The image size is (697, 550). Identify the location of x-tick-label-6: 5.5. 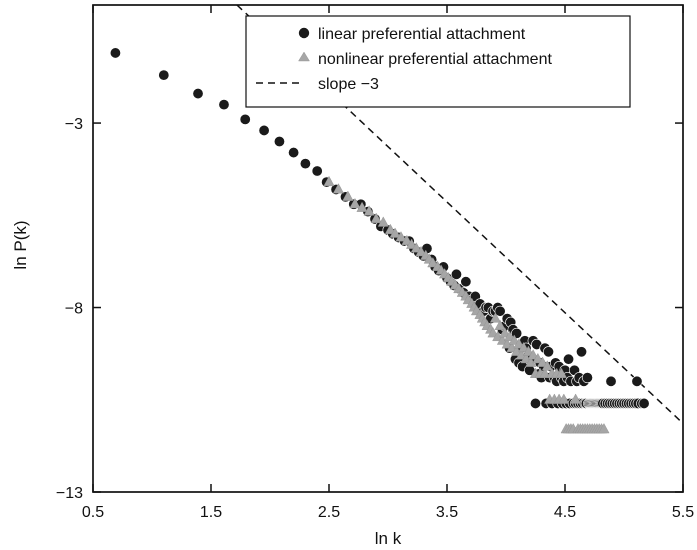
(683, 512).